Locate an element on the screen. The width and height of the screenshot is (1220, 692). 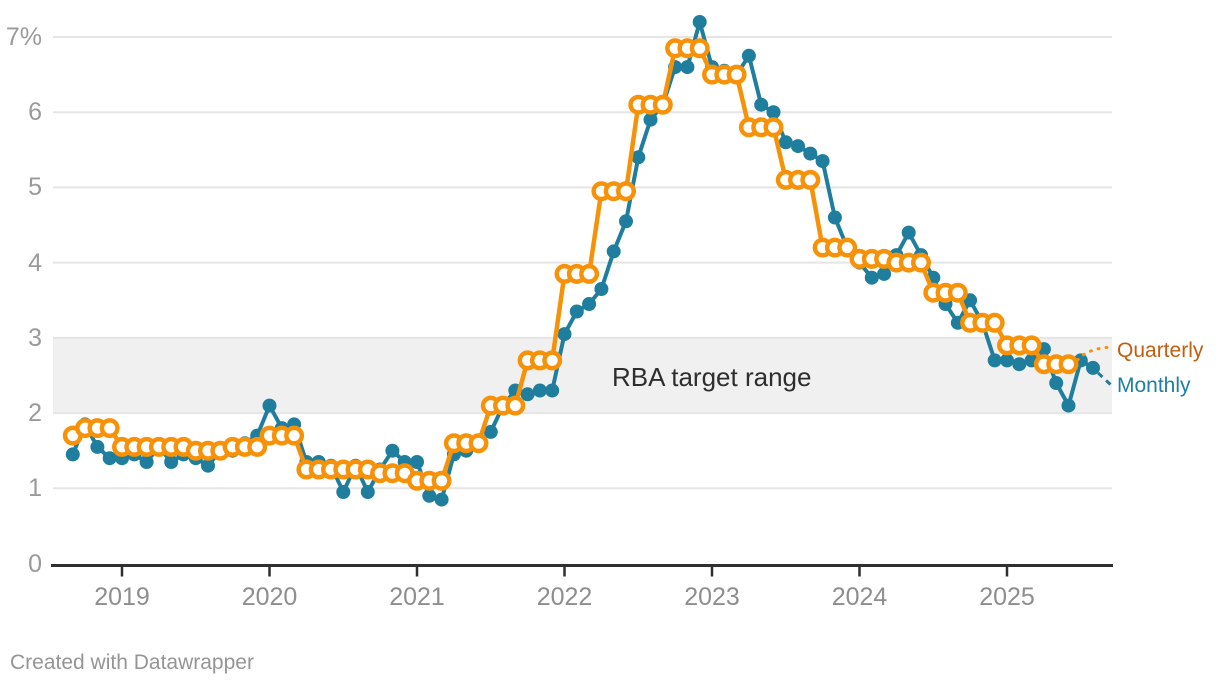
x-tick-label: 2019 is located at coordinates (122, 597).